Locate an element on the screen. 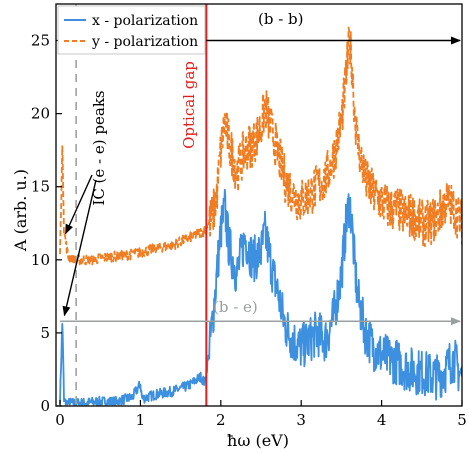 This screenshot has width=469, height=452. bb-label: (b - b) is located at coordinates (281, 19).